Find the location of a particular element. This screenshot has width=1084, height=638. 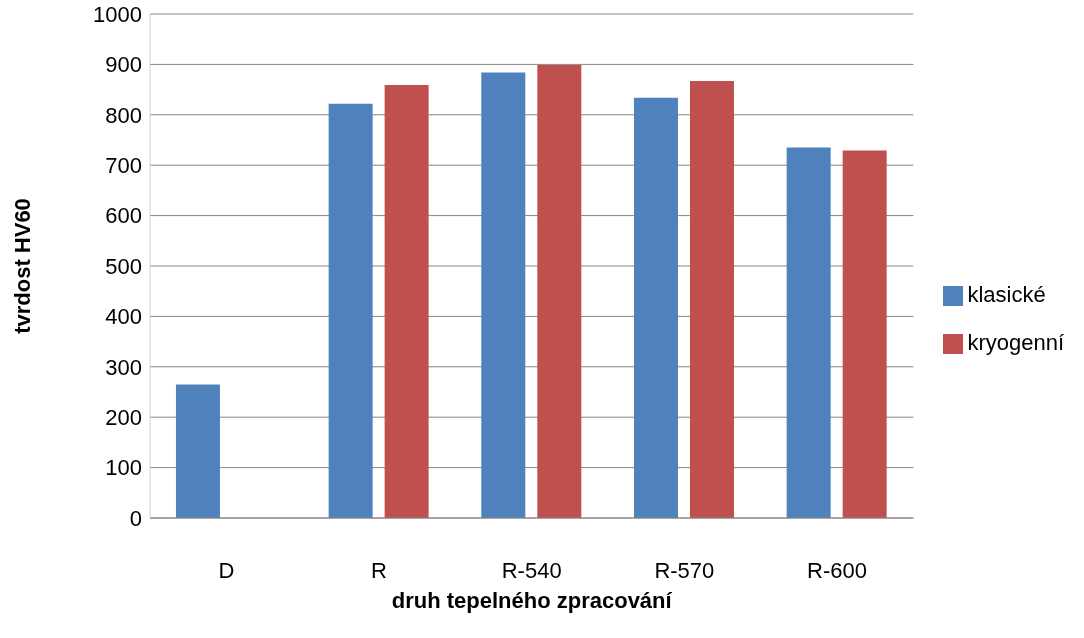

x-tick-label: R is located at coordinates (379, 570).